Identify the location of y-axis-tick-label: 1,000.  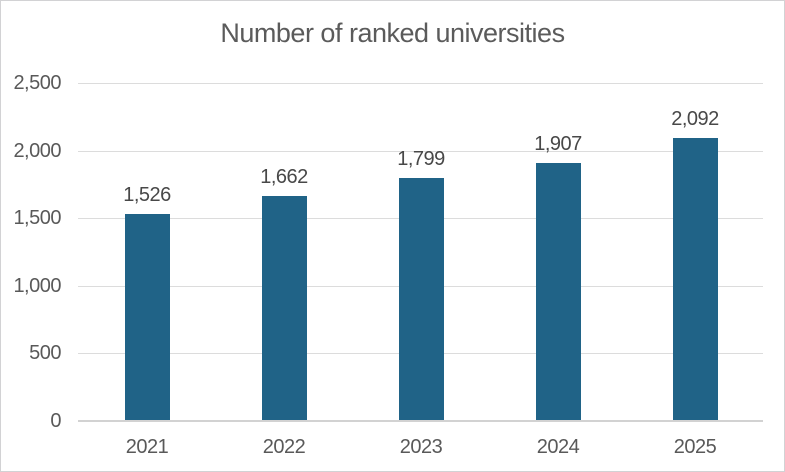
(37, 285).